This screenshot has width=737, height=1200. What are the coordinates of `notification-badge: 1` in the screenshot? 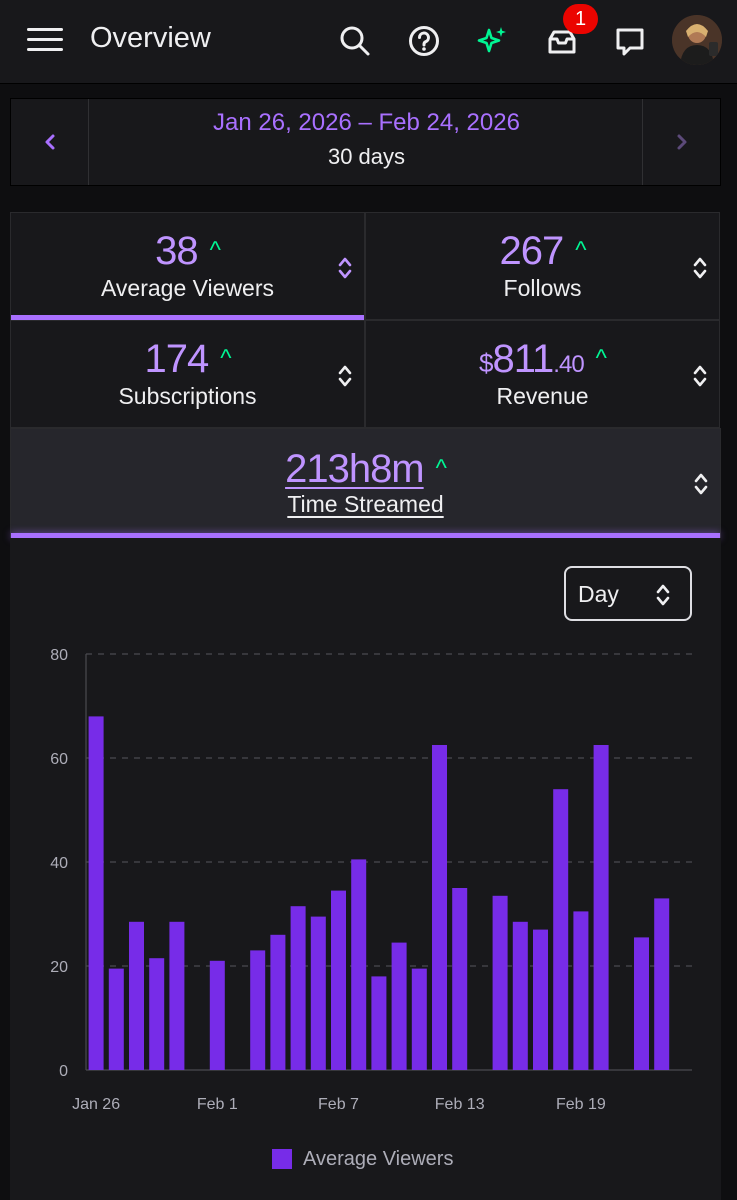 It's located at (580, 19).